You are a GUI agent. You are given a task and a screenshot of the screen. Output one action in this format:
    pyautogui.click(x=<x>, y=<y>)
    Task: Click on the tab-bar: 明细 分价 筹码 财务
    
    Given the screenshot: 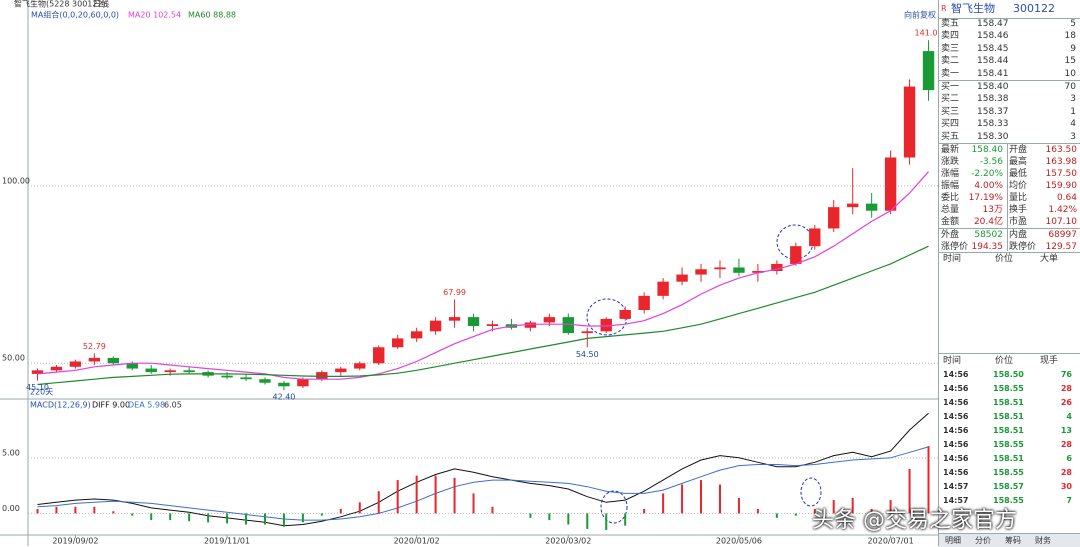 What is the action you would take?
    pyautogui.click(x=1009, y=540)
    